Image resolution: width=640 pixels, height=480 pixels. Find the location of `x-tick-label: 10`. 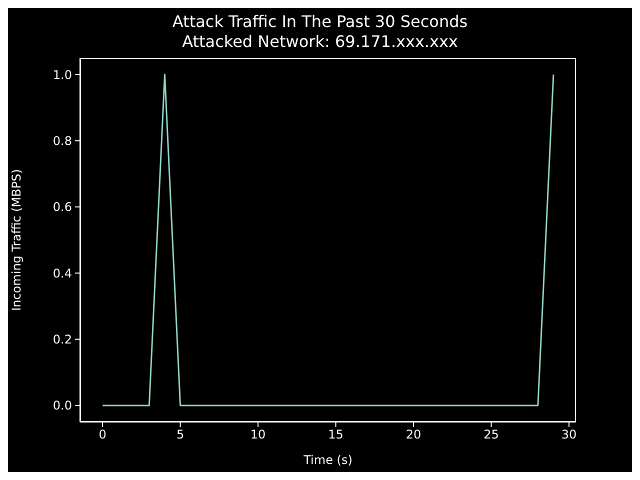

x-tick-label: 10 is located at coordinates (258, 435).